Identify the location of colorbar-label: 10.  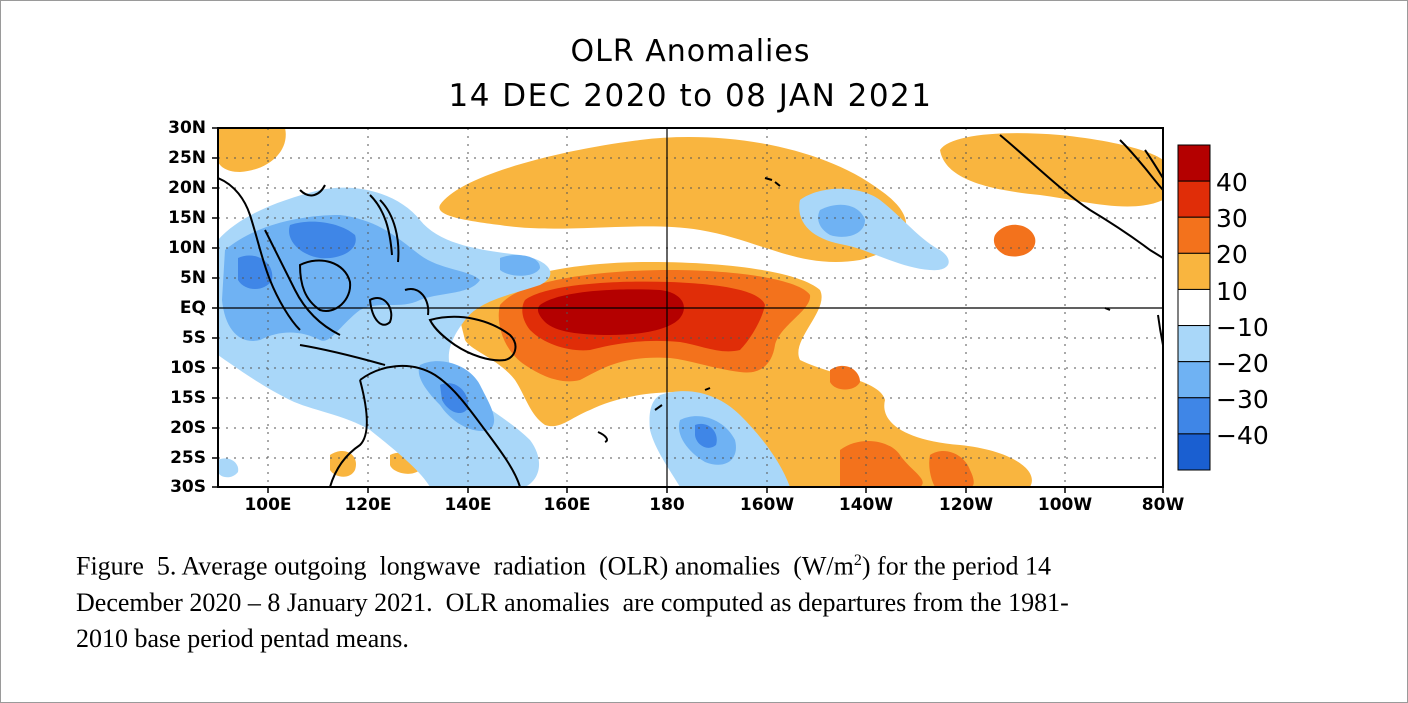
(1232, 291).